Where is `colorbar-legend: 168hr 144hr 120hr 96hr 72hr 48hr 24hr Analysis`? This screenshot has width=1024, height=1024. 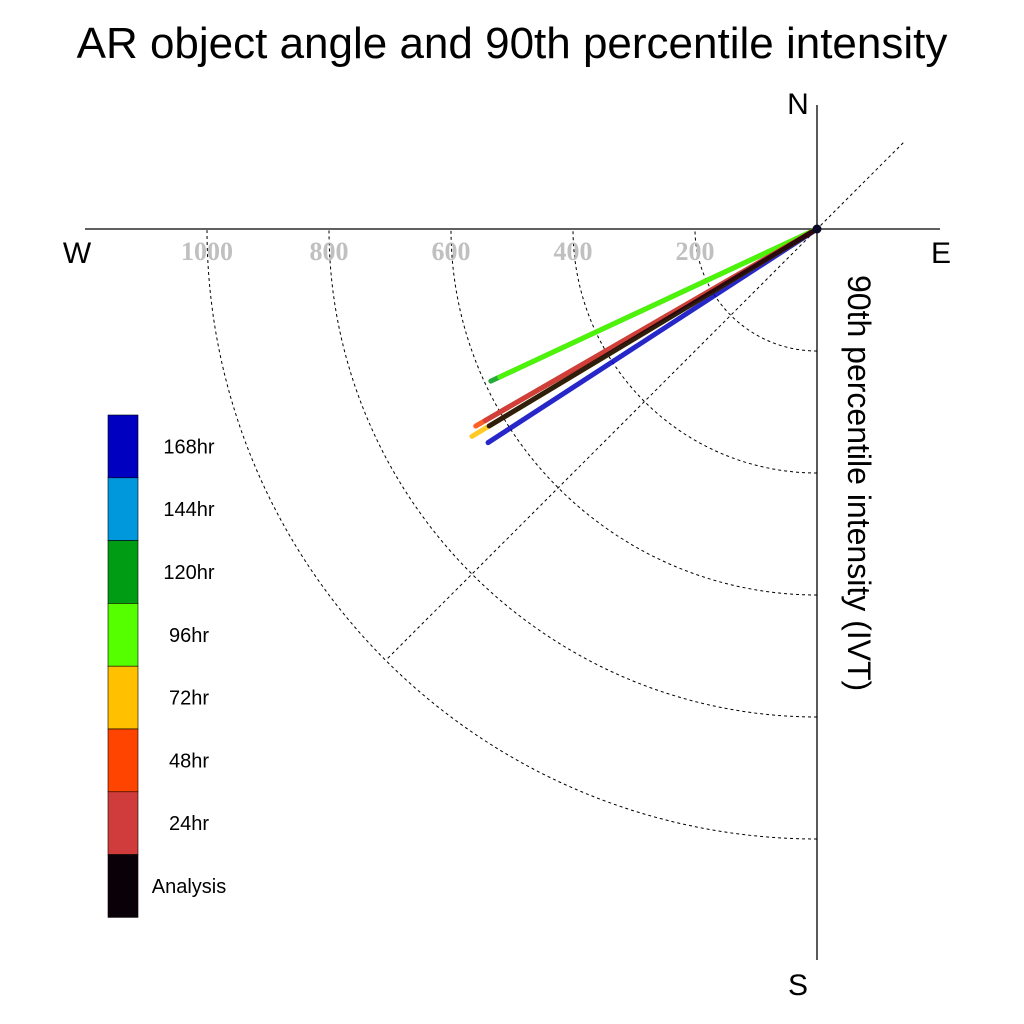
colorbar-legend: 168hr 144hr 120hr 96hr 72hr 48hr 24hr Analysis is located at coordinates (166, 666).